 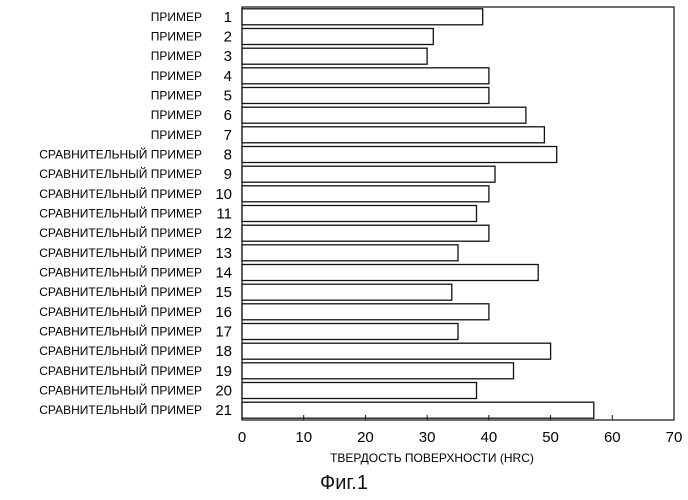 What do you see at coordinates (223, 371) in the screenshot?
I see `category-number-19: 19` at bounding box center [223, 371].